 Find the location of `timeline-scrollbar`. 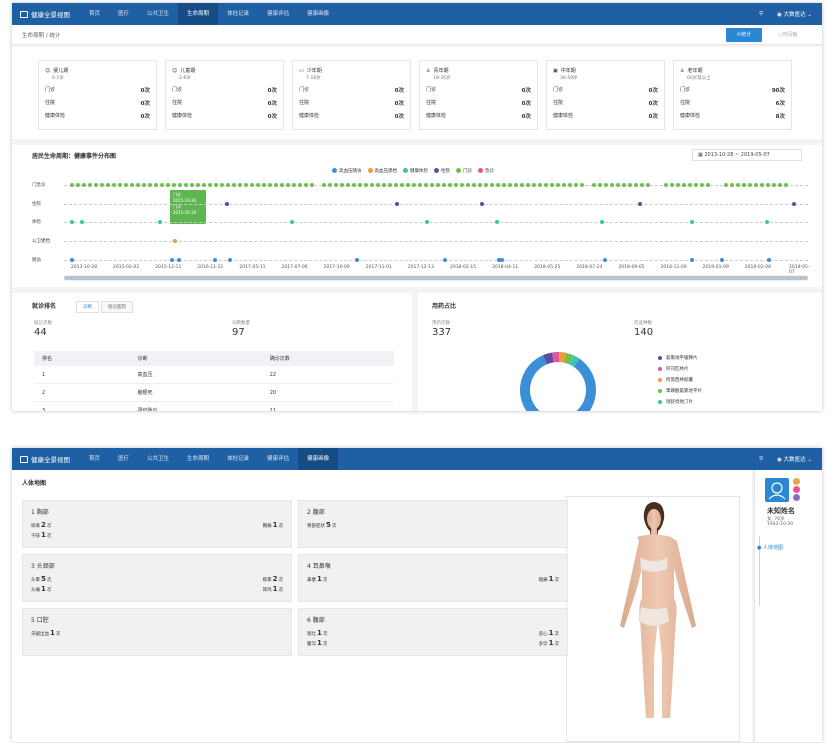

timeline-scrollbar is located at coordinates (436, 278).